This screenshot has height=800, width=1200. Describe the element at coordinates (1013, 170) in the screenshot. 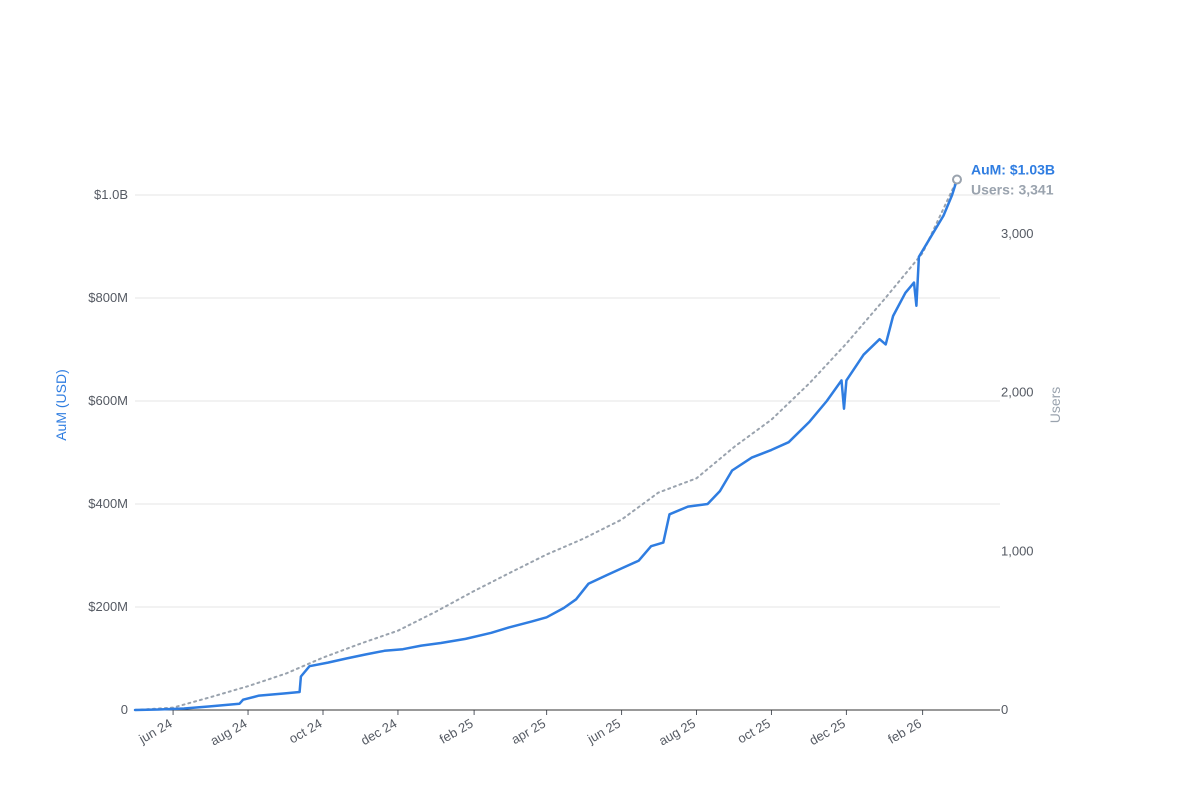

I see `aum-end-label: AuM: $1.03B` at that location.